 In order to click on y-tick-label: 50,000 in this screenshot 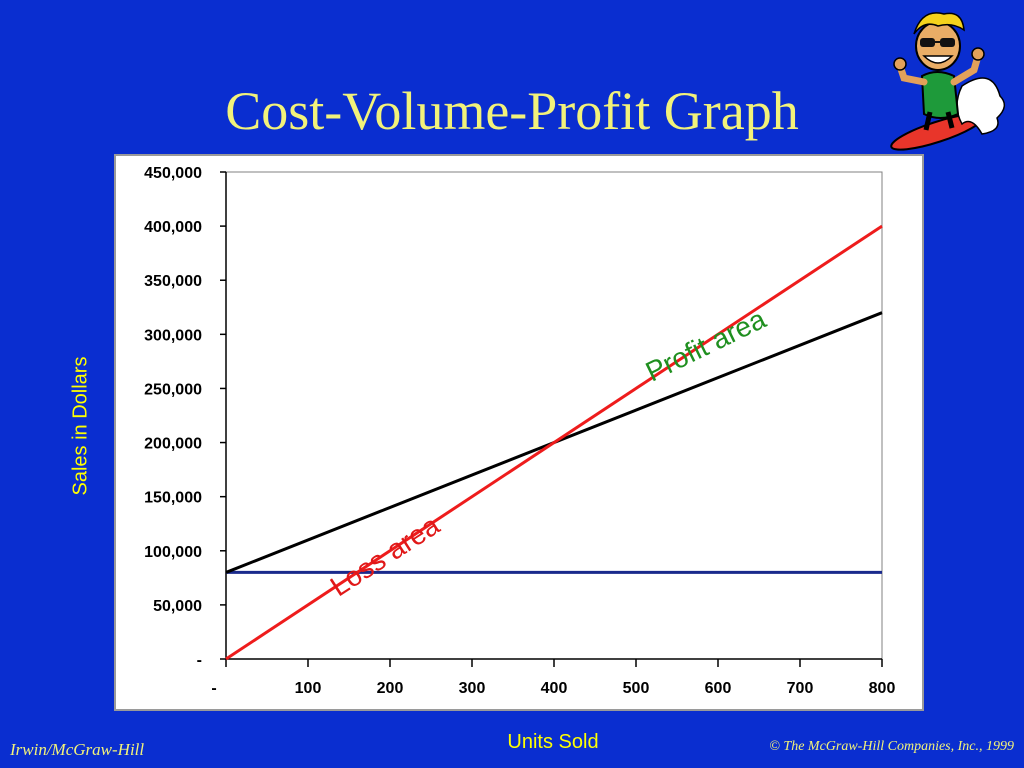, I will do `click(177, 606)`.